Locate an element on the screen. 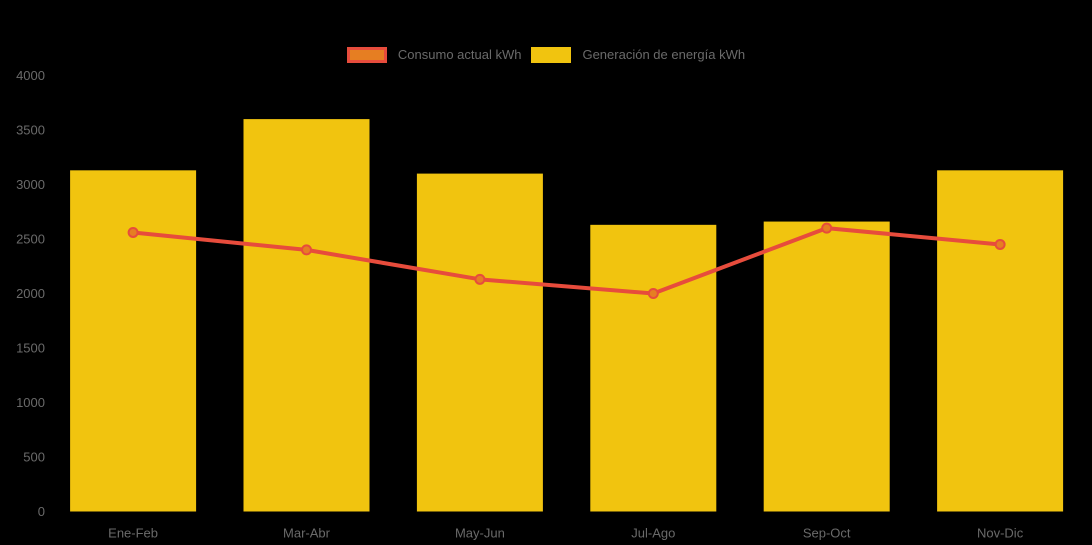  line-point-mar-abr is located at coordinates (306, 250).